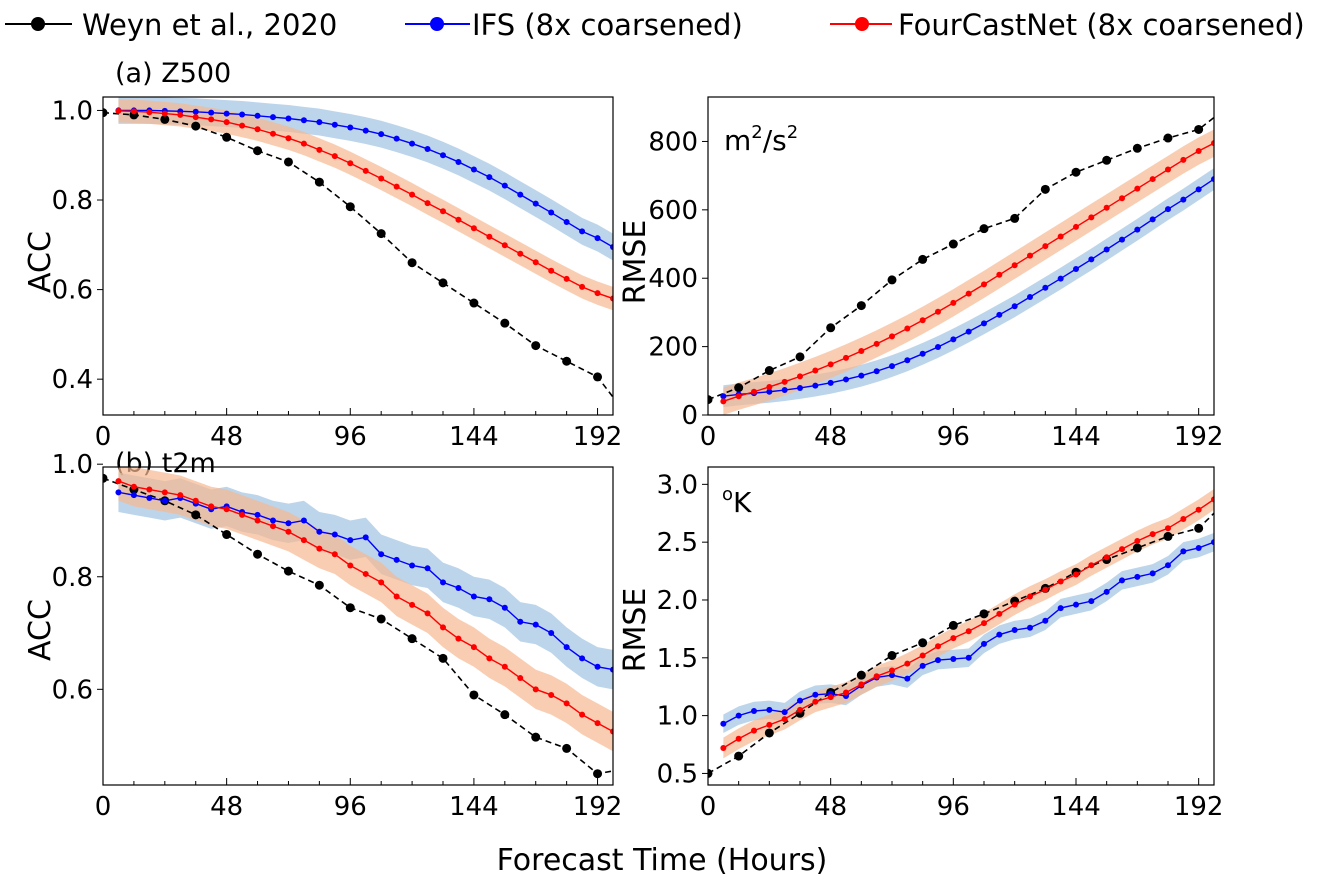 This screenshot has width=1325, height=884. What do you see at coordinates (40, 262) in the screenshot?
I see `ylabel-acc-z500: ACC` at bounding box center [40, 262].